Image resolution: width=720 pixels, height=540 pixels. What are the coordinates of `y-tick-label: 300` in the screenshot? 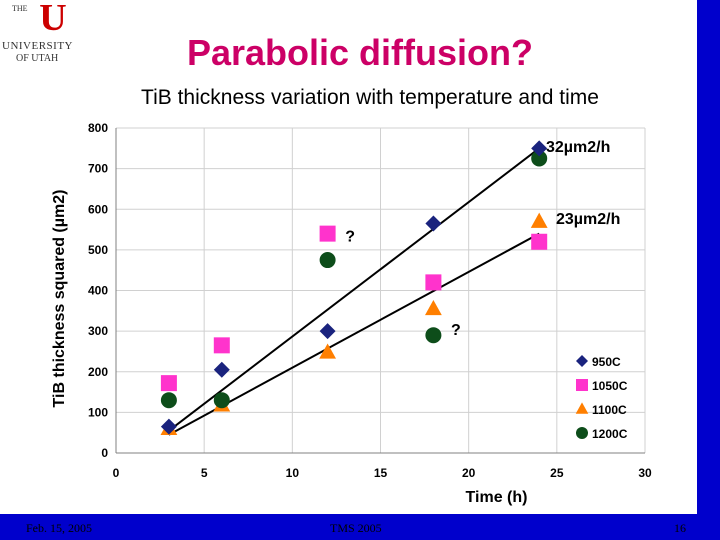 It's located at (98, 331).